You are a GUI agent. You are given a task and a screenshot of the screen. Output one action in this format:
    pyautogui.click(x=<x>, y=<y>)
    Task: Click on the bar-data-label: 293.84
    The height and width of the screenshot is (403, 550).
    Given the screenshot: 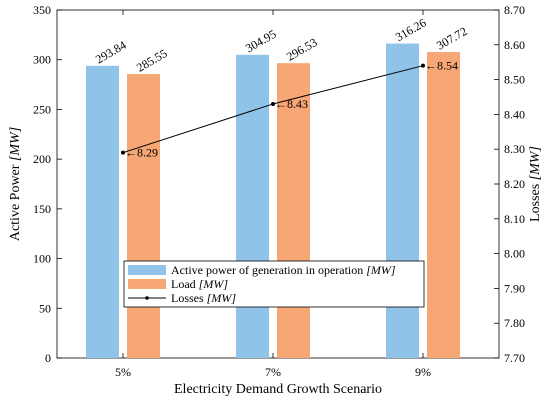 What is the action you would take?
    pyautogui.click(x=111, y=52)
    